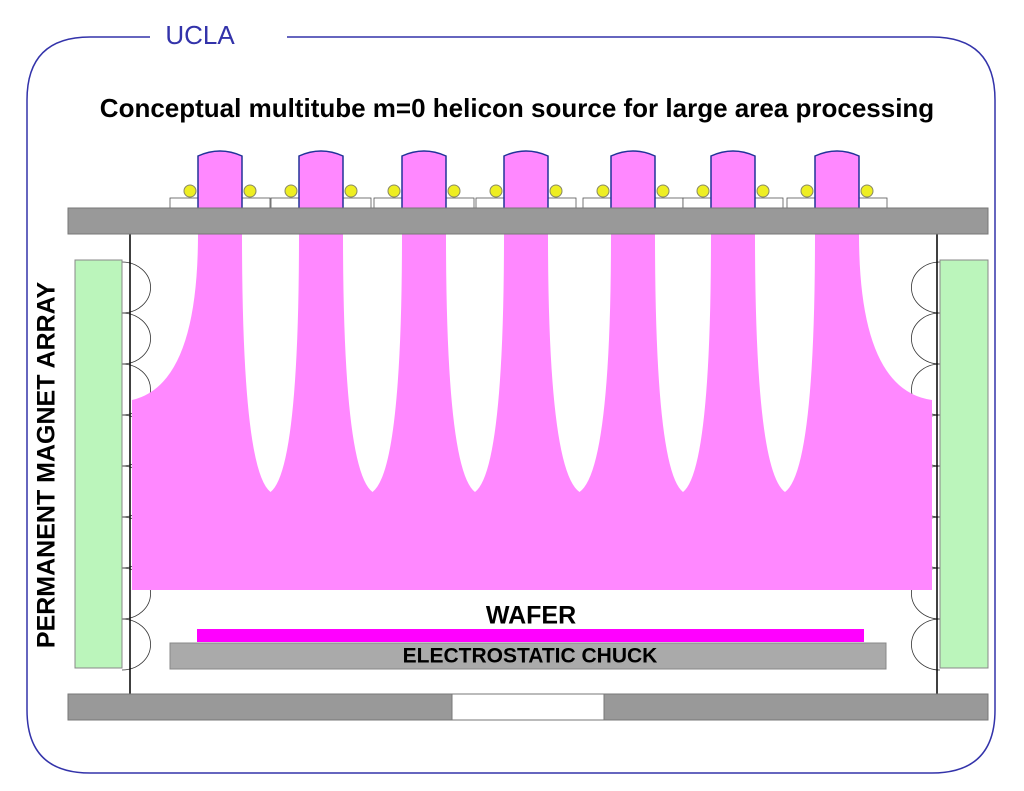 The image size is (1024, 791). Describe the element at coordinates (200, 35) in the screenshot. I see `logo: UCLA` at that location.